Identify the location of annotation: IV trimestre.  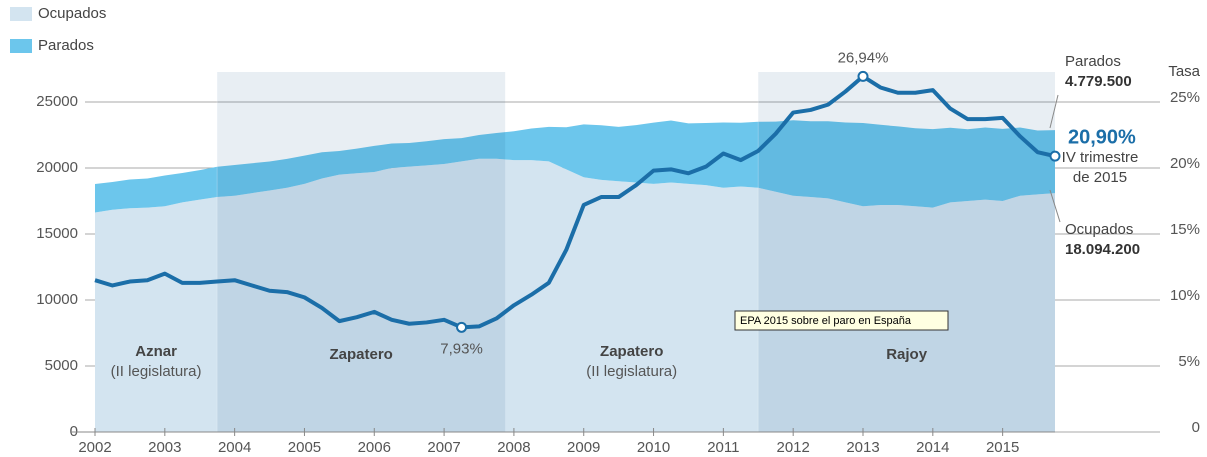
(1100, 157).